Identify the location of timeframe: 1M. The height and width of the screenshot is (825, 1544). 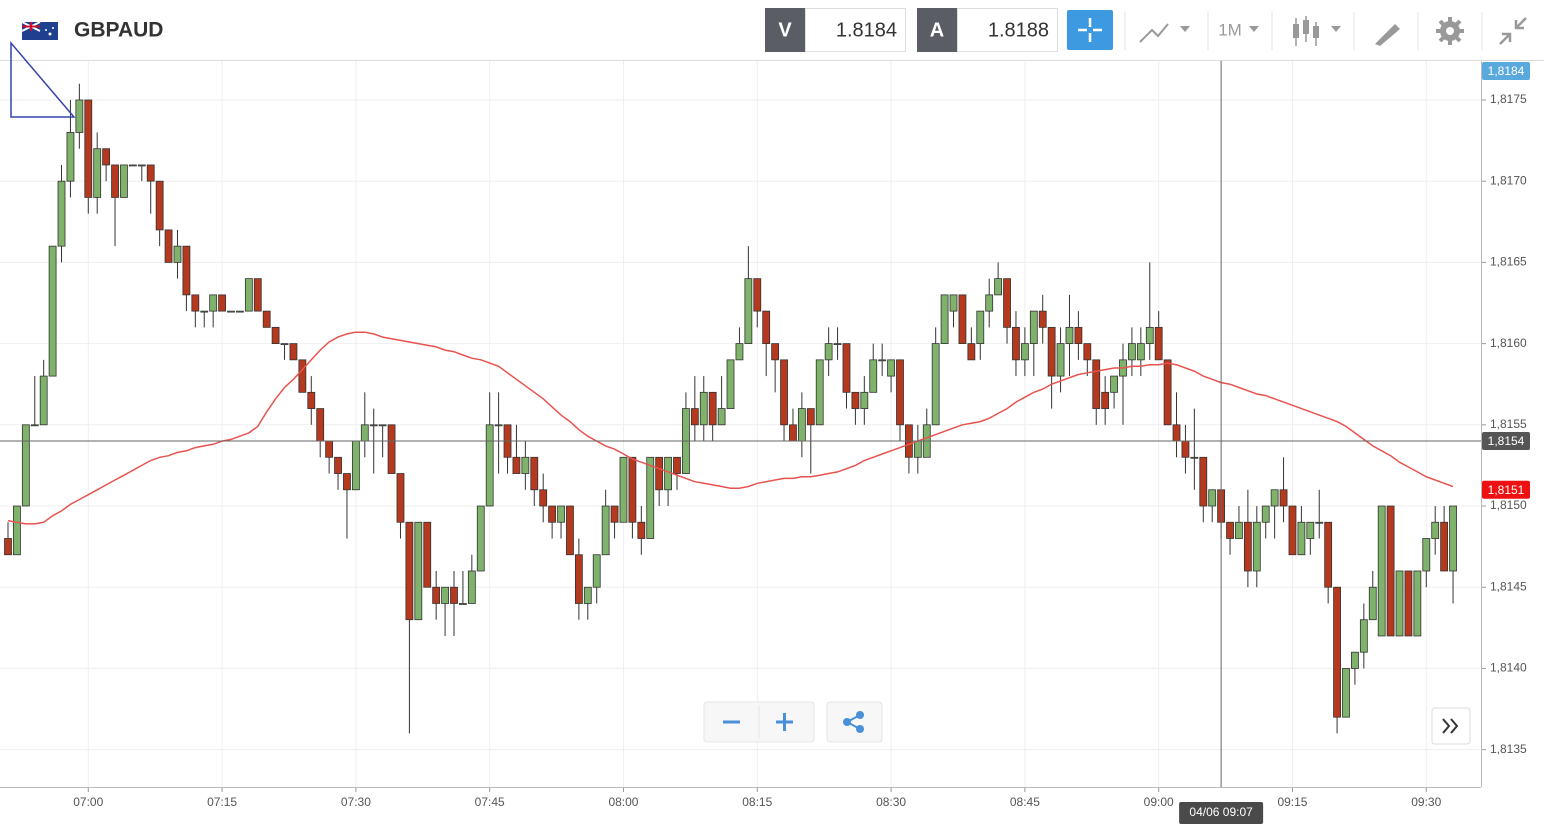
(1230, 29).